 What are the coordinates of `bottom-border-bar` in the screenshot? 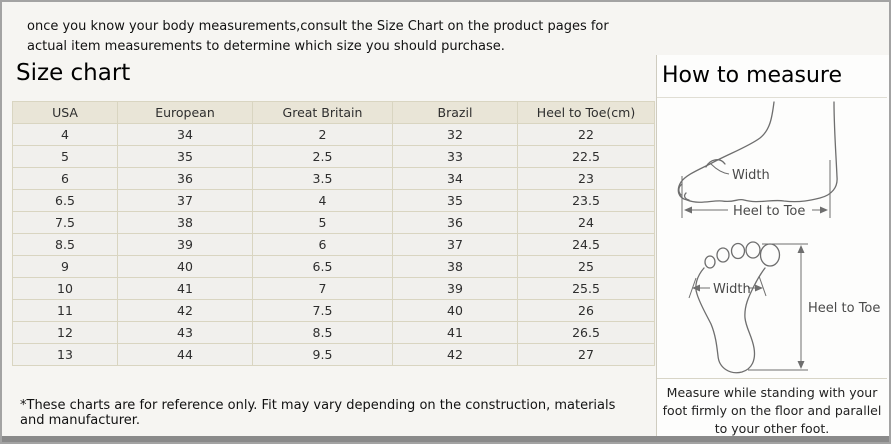 It's located at (445, 439).